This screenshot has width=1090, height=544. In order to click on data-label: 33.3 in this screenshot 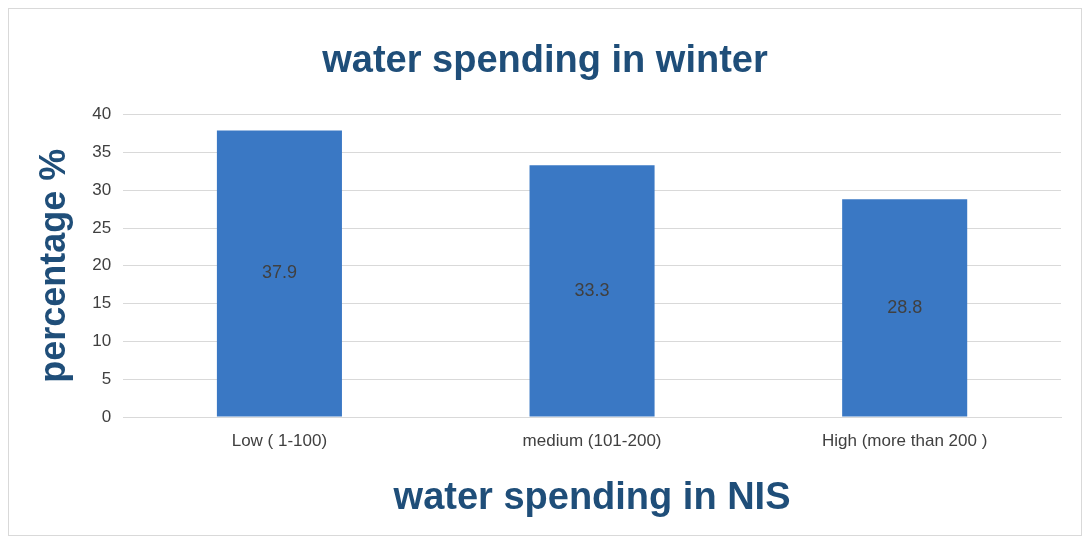, I will do `click(592, 289)`.